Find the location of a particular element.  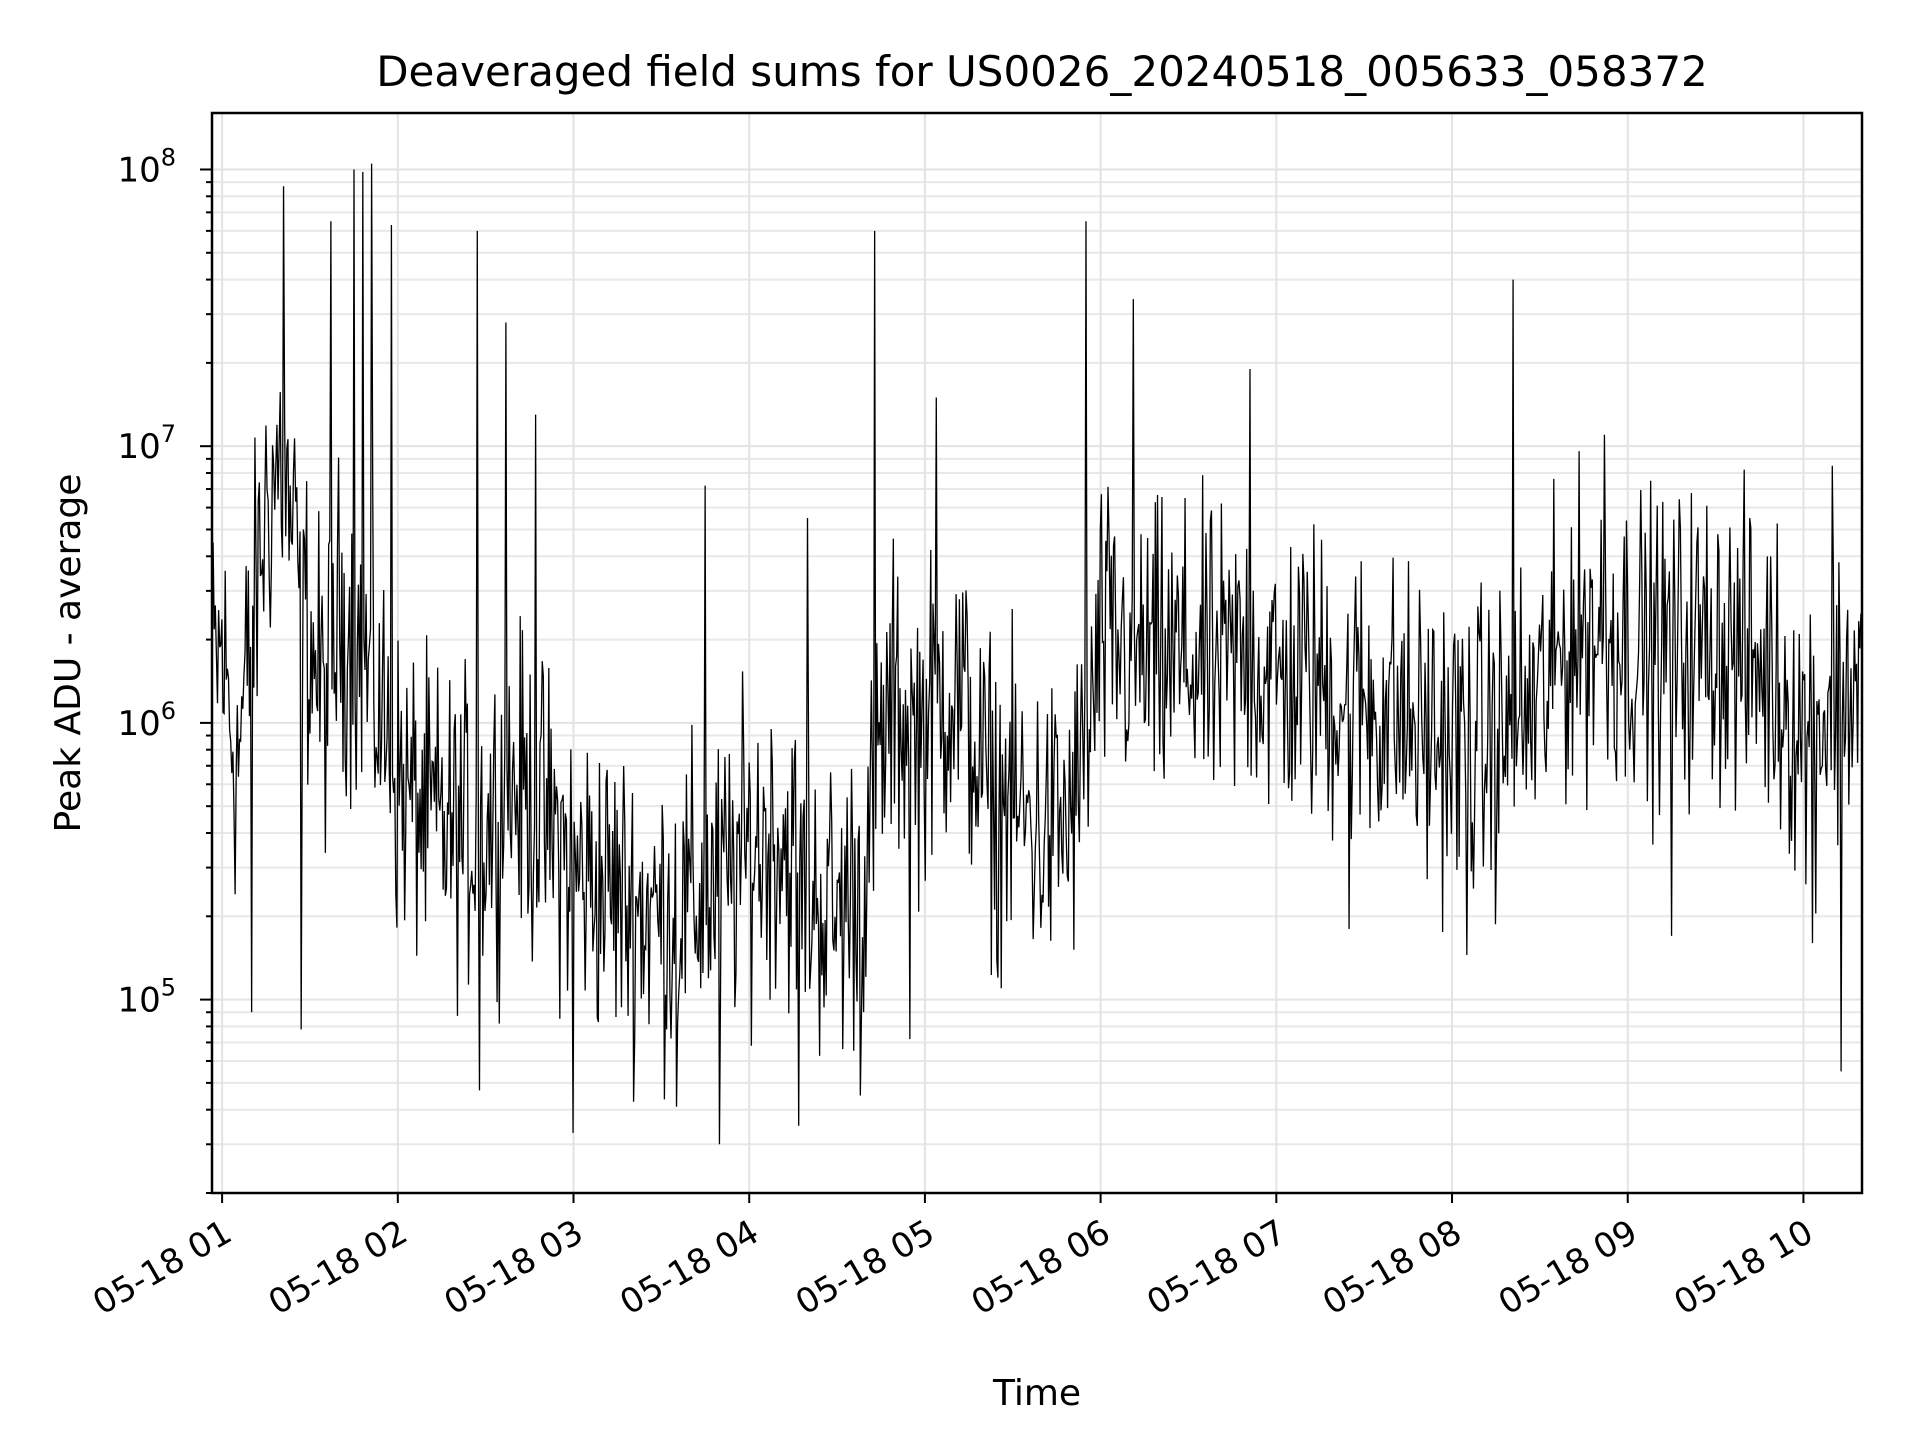

x-tick-label: 05-18 09 is located at coordinates (1568, 1267).